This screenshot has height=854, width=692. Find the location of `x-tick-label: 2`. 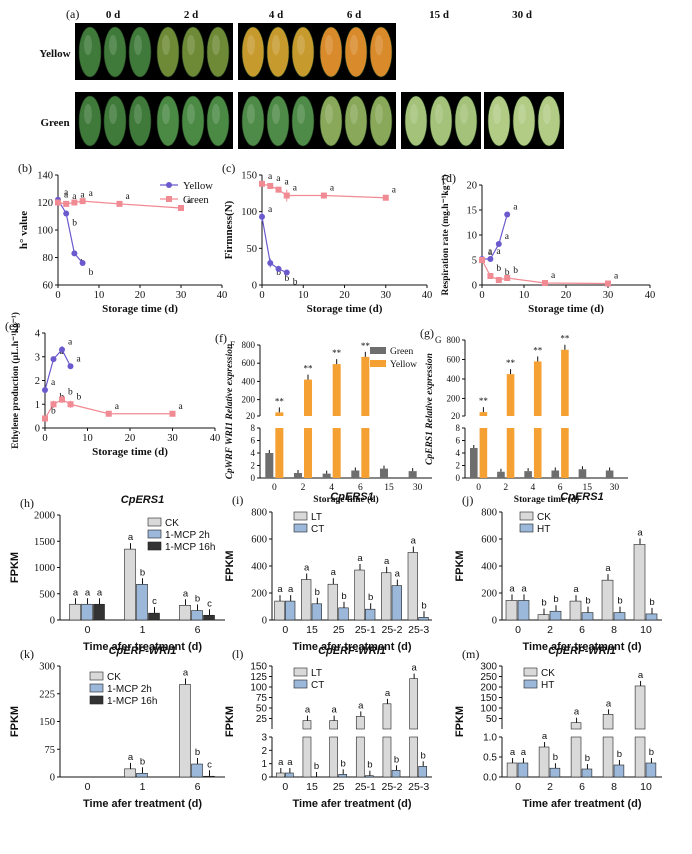

x-tick-label: 2 is located at coordinates (303, 488).